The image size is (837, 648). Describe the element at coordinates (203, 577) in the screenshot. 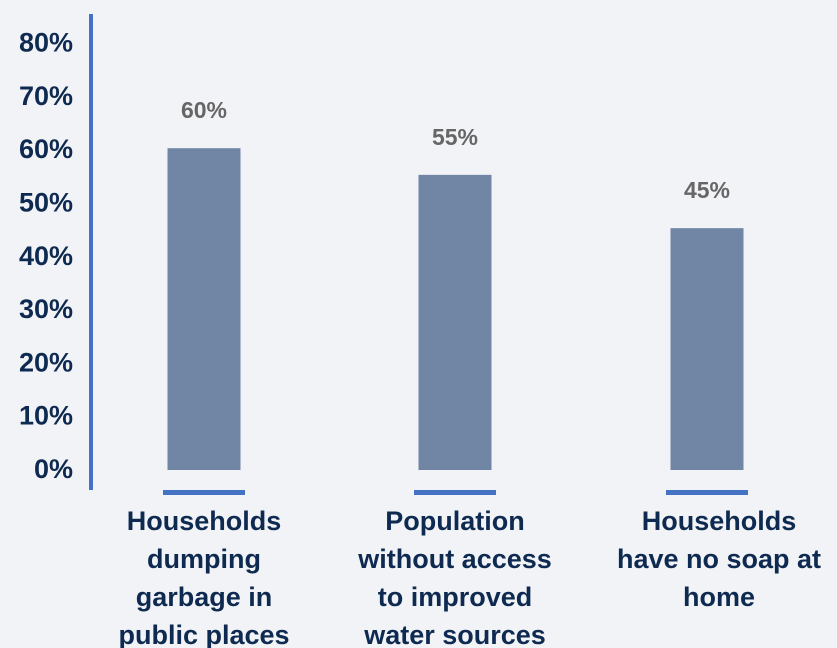

I see `x-tick-label: Households dumping garbage in public places` at that location.